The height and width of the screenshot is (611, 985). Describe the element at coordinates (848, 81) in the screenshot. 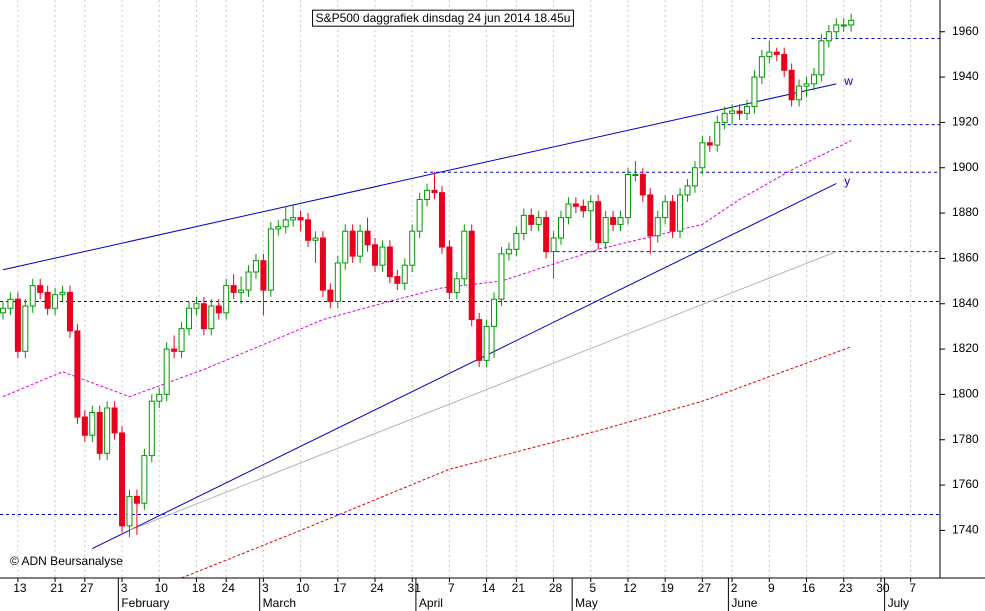

I see `trendline-label: w` at that location.